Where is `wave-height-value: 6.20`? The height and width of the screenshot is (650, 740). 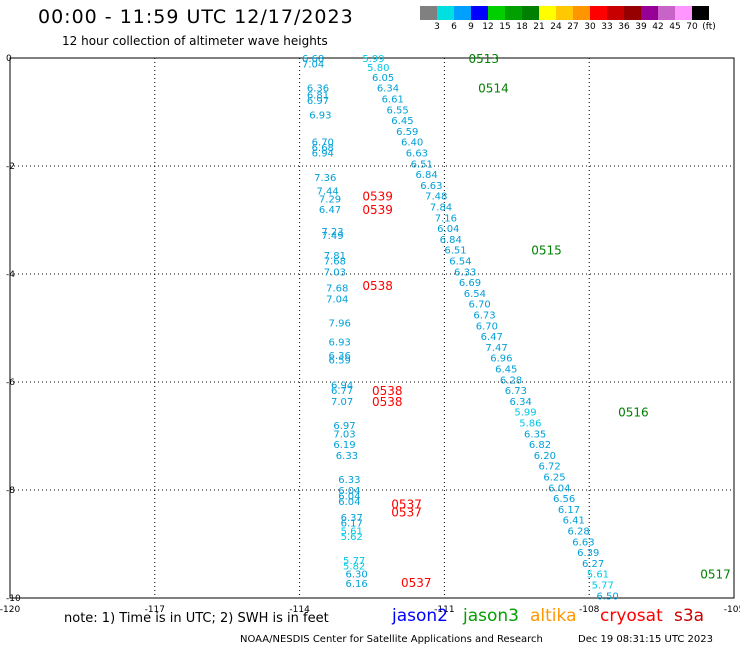 wave-height-value: 6.20 is located at coordinates (545, 456).